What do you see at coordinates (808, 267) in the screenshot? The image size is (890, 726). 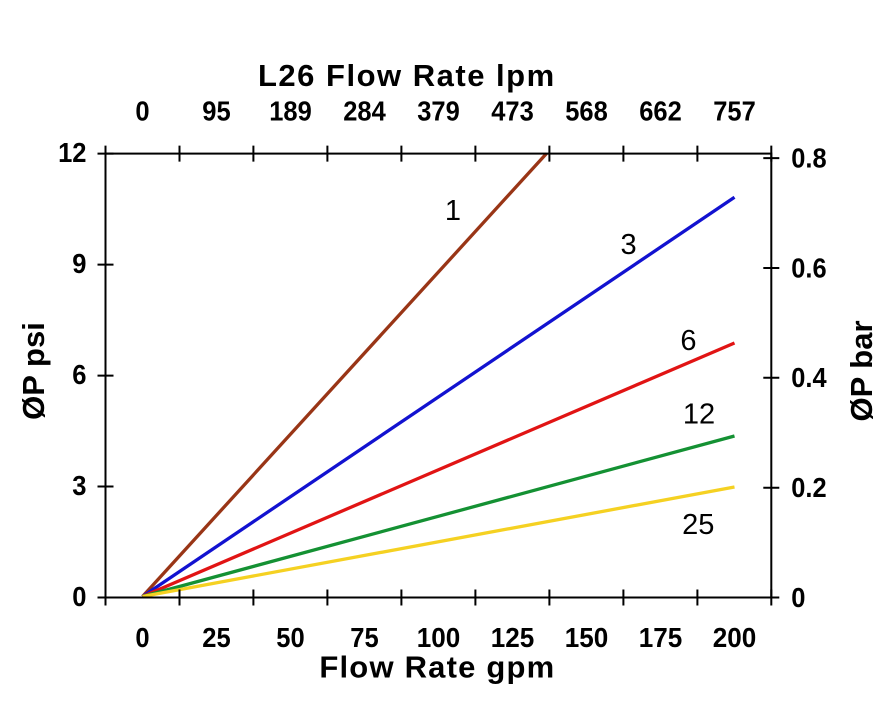 I see `svg-text: 0.6` at bounding box center [808, 267].